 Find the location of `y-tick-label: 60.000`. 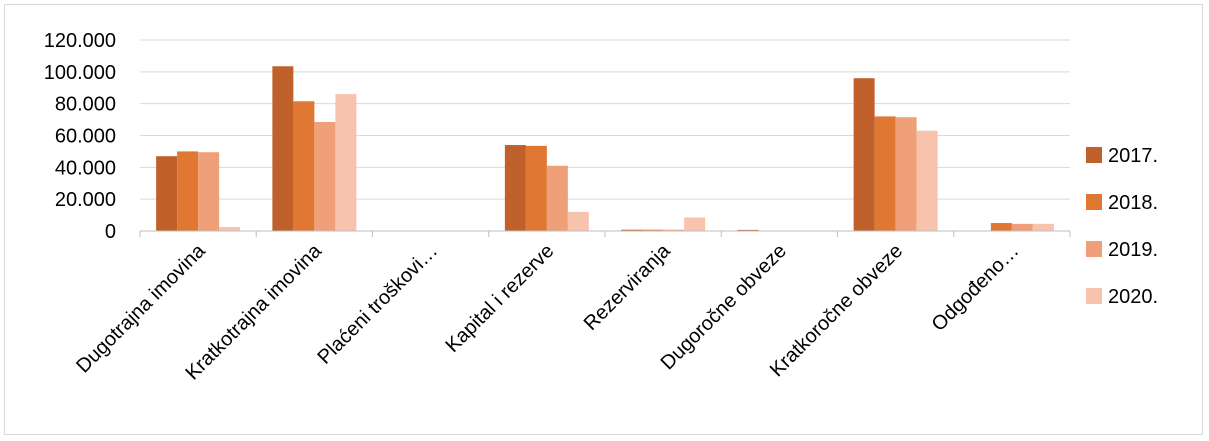

y-tick-label: 60.000 is located at coordinates (85, 137).